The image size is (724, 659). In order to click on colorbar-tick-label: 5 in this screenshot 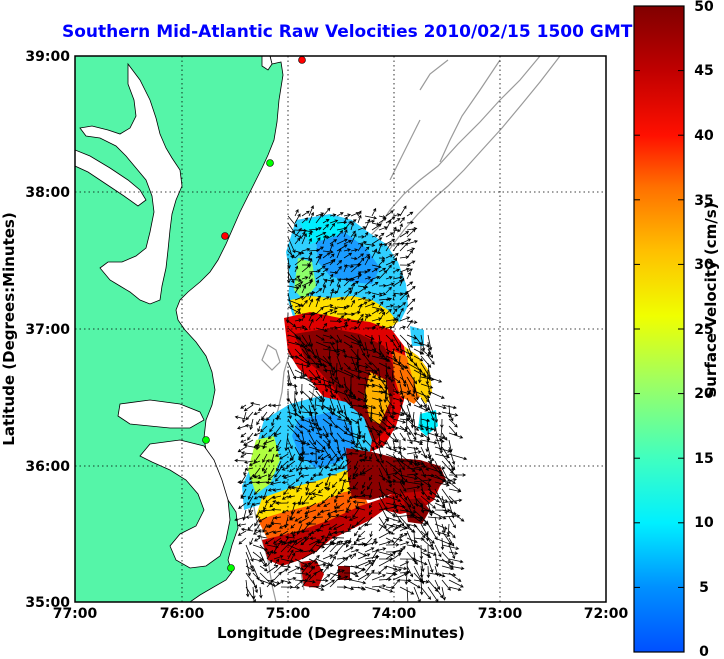, I will do `click(704, 588)`.